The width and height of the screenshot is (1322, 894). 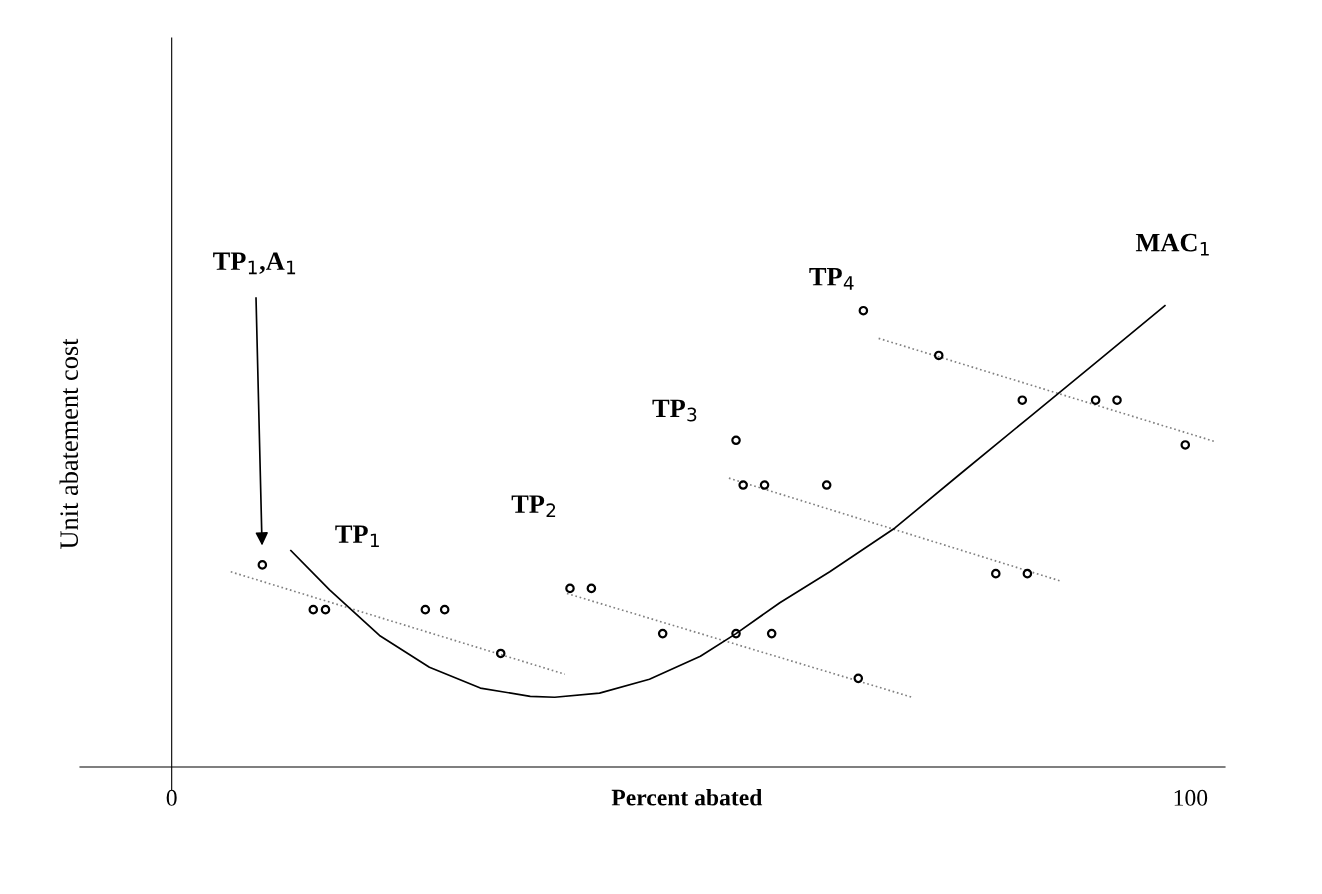 What do you see at coordinates (674, 410) in the screenshot?
I see `annotation: TP$_{3}$` at bounding box center [674, 410].